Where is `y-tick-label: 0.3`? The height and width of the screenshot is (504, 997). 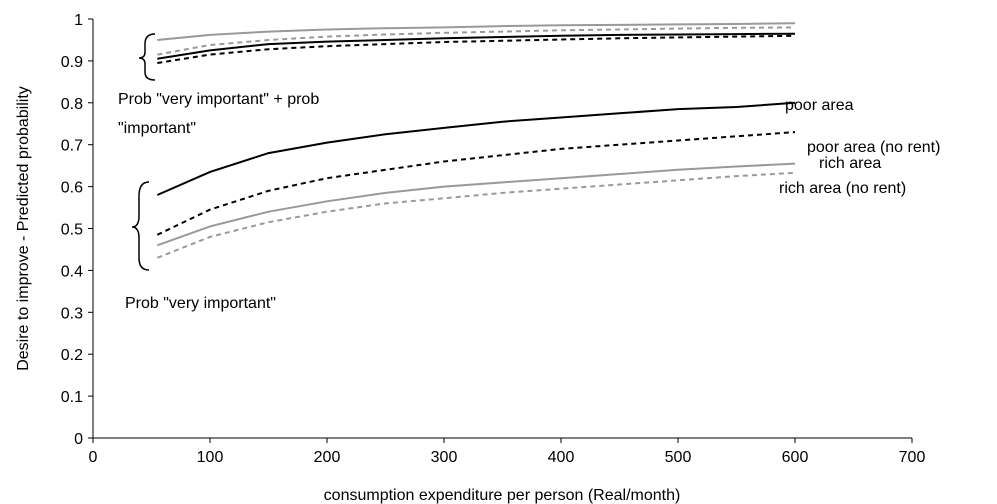
y-tick-label: 0.3 is located at coordinates (72, 313).